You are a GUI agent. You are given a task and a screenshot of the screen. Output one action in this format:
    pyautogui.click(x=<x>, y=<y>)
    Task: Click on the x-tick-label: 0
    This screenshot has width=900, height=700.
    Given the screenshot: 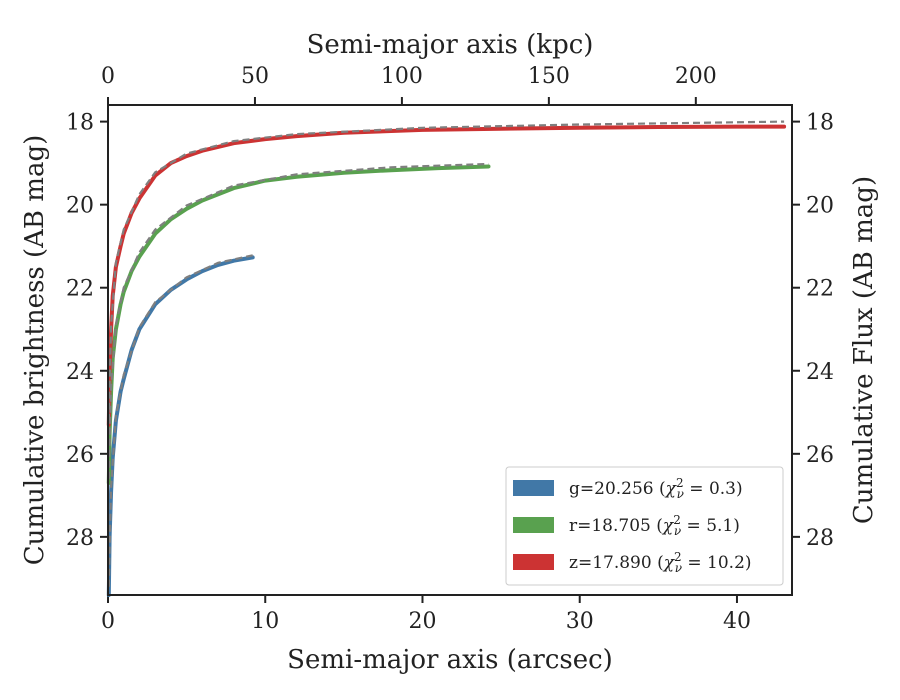 What is the action you would take?
    pyautogui.click(x=108, y=621)
    